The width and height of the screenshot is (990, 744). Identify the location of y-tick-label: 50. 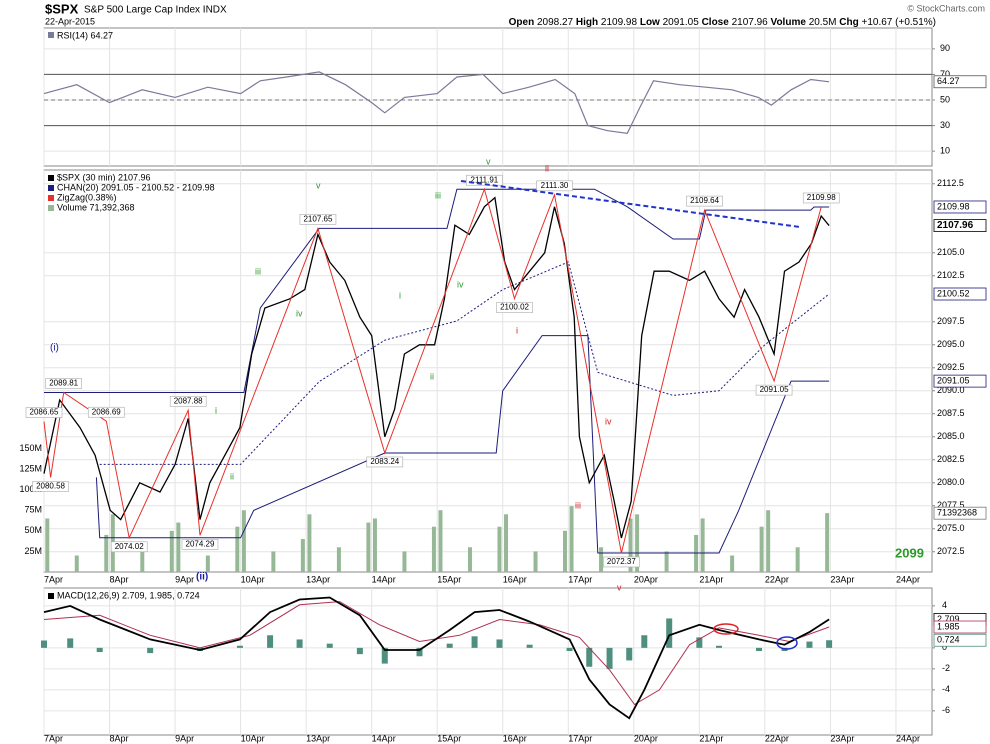
(945, 99).